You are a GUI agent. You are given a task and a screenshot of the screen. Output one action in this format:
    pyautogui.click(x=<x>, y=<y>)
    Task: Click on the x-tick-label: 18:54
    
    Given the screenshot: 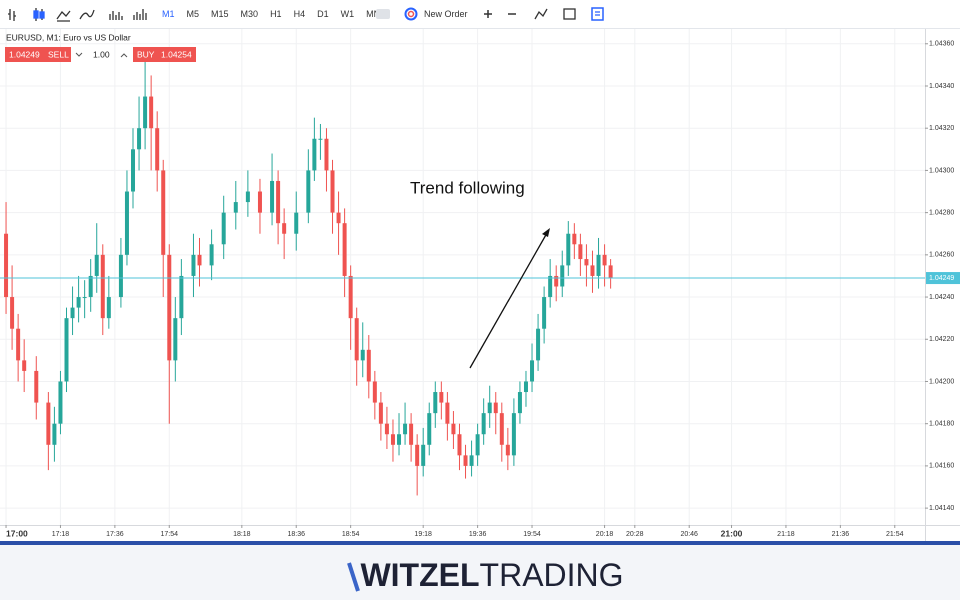 What is the action you would take?
    pyautogui.click(x=351, y=534)
    